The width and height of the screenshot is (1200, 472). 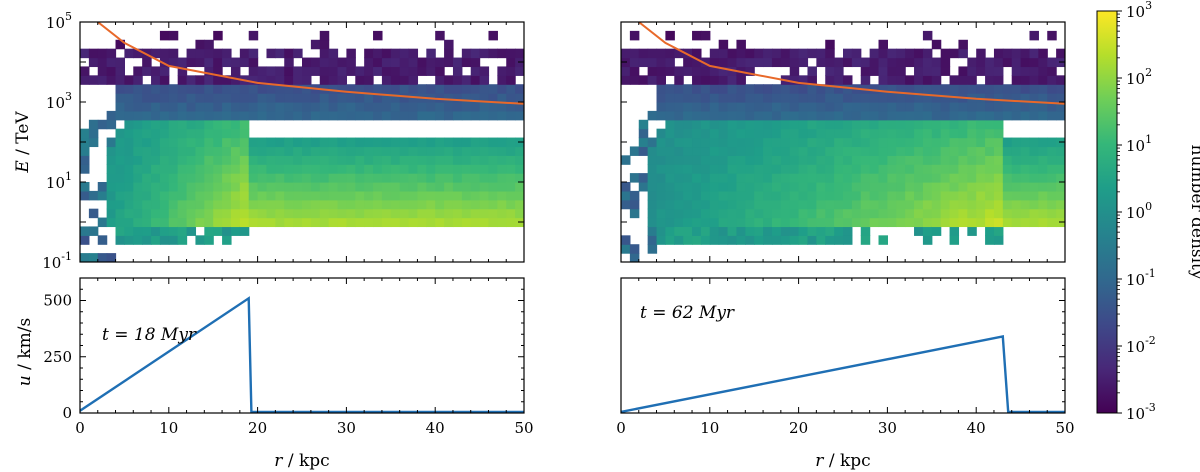 What do you see at coordinates (149, 335) in the screenshot?
I see `annotation-time-left: t = 18 Myr` at bounding box center [149, 335].